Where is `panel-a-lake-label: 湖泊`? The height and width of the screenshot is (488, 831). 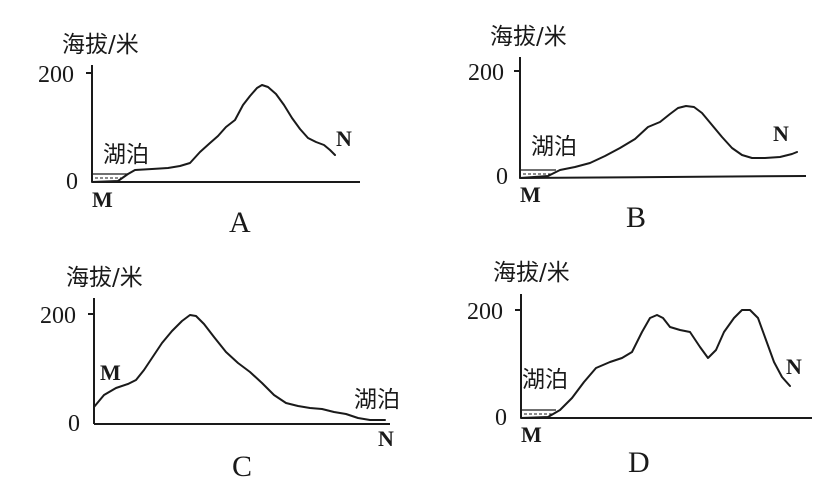
panel-a-lake-label: 湖泊 is located at coordinates (126, 155).